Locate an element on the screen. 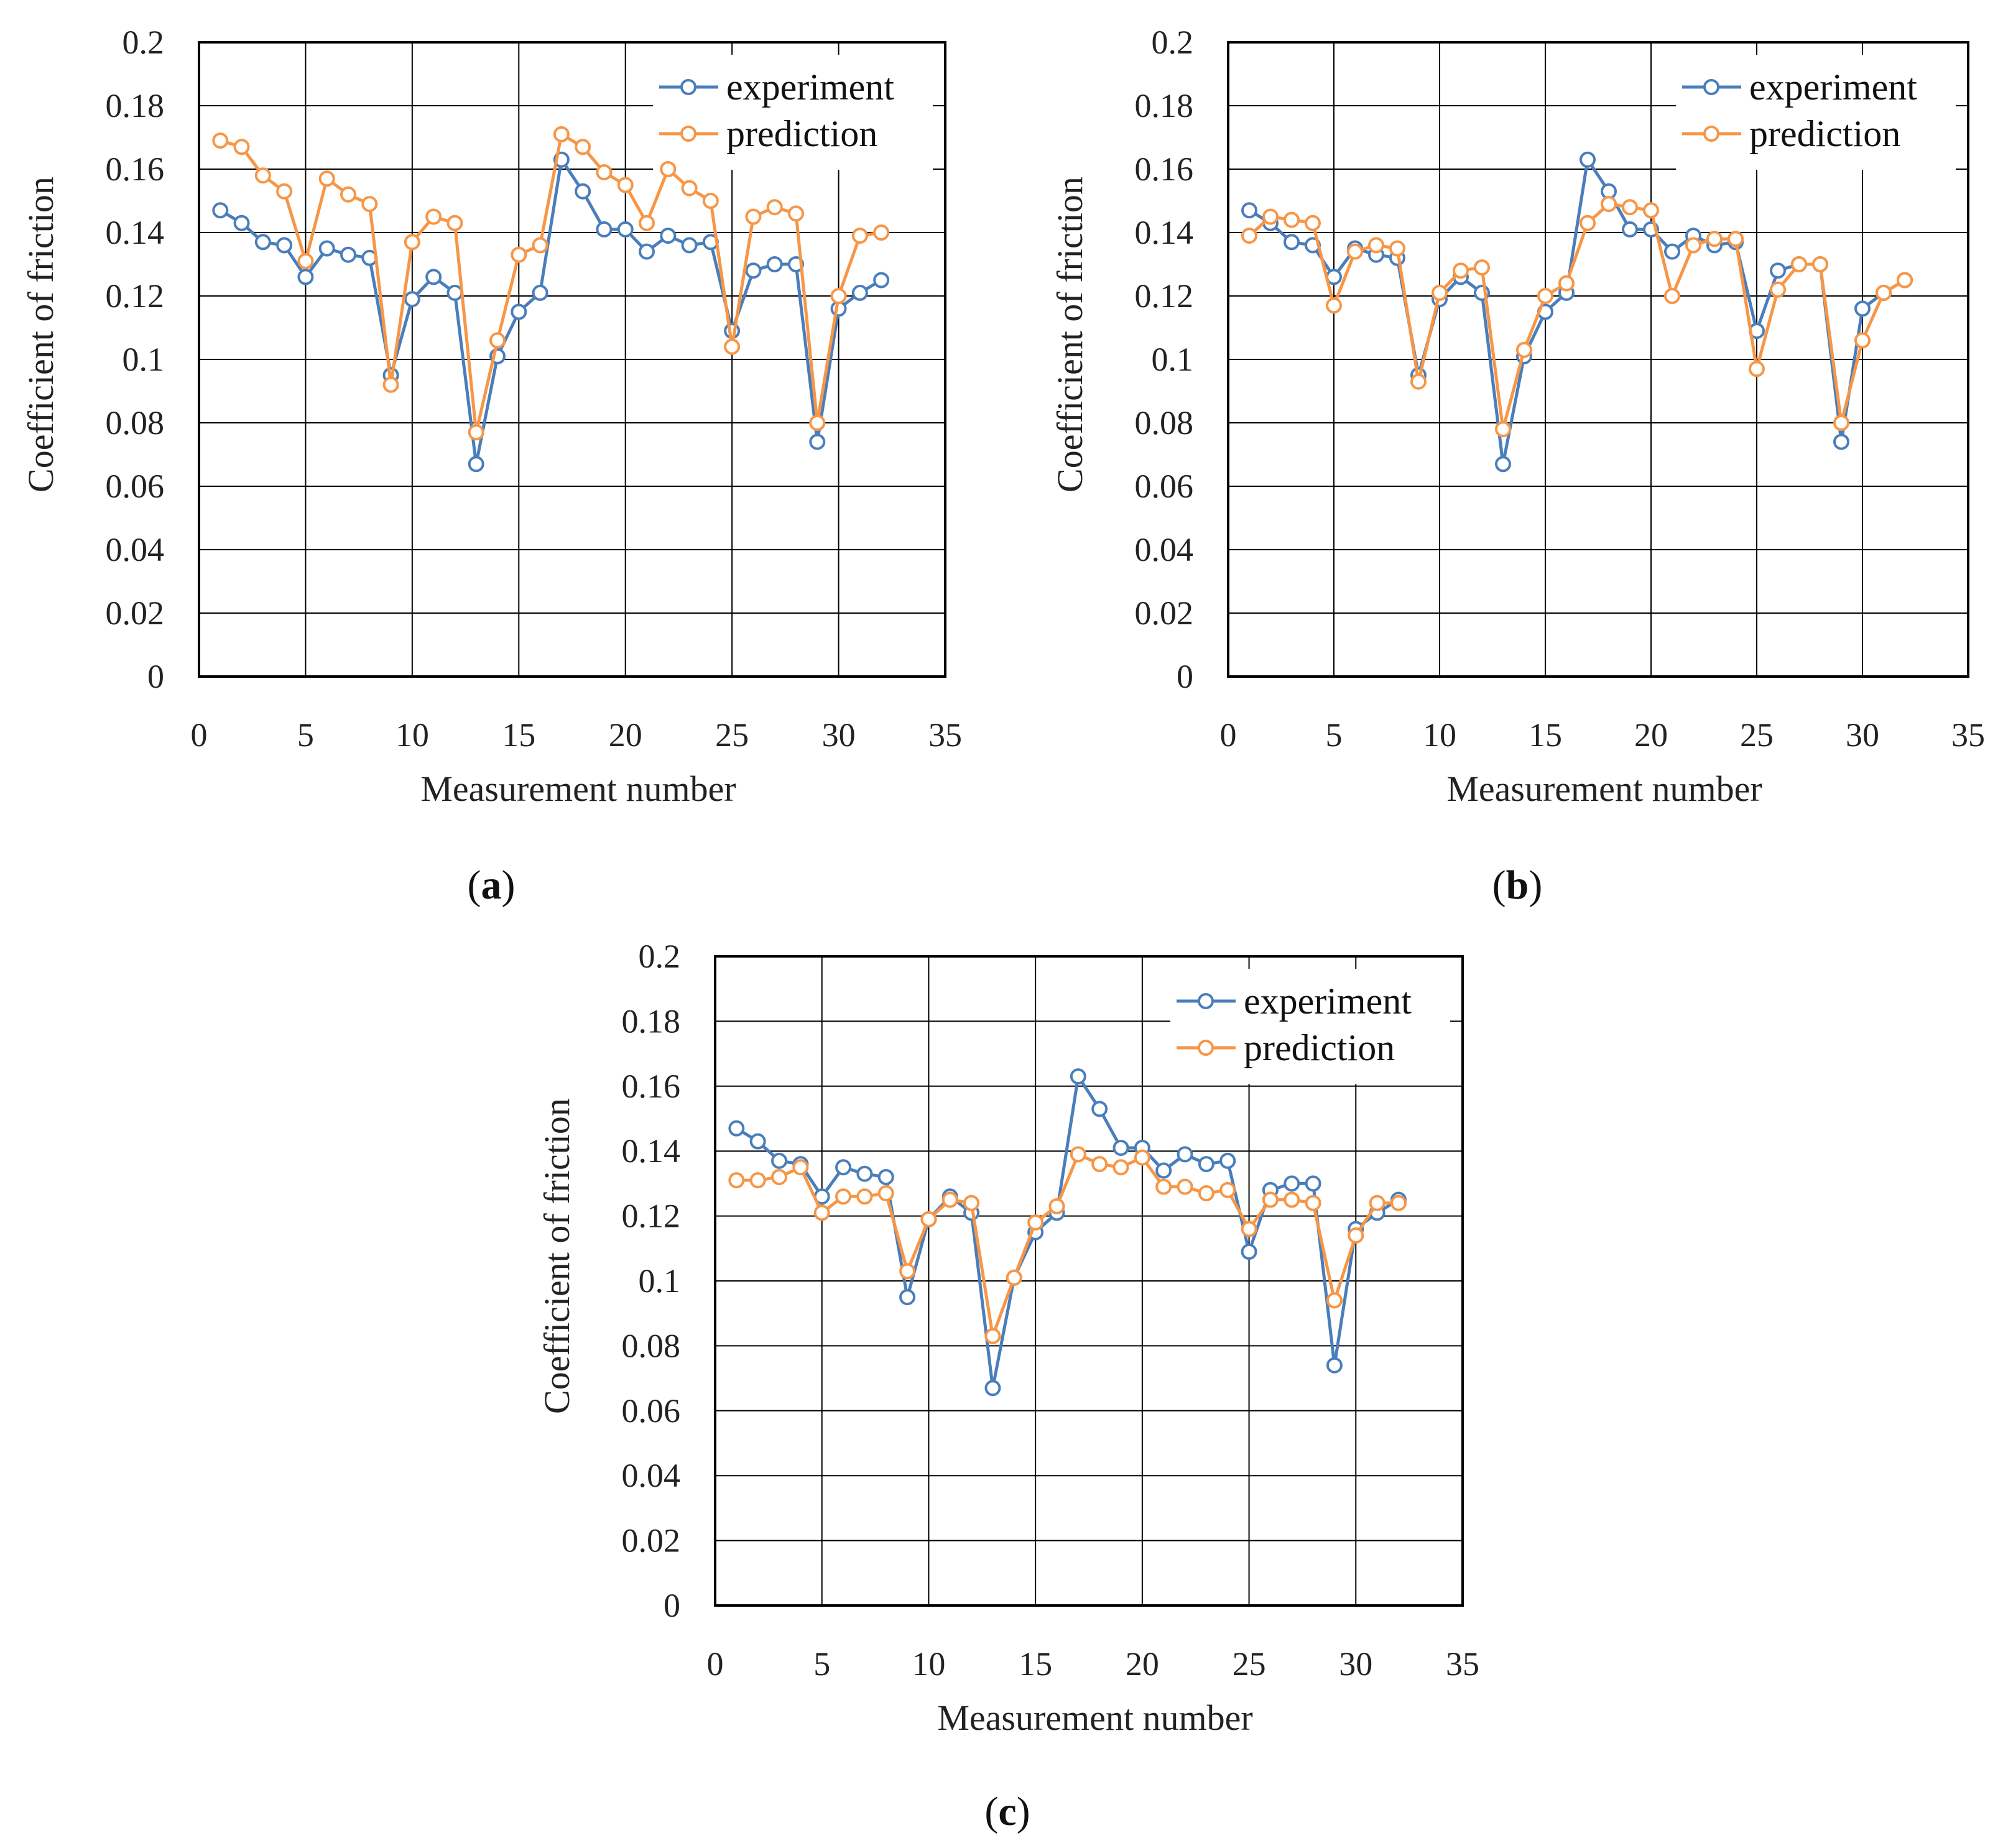  y-tick-label: 0.2 is located at coordinates (1173, 42).